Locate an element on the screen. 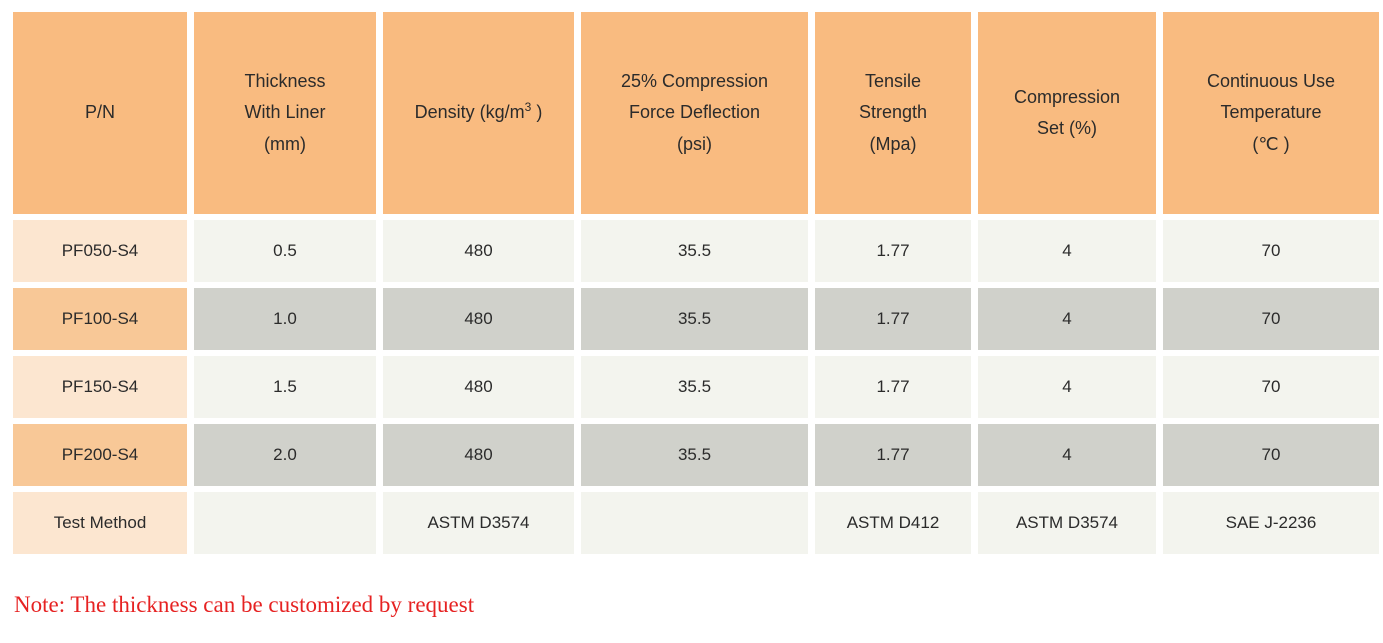 Image resolution: width=1383 pixels, height=643 pixels. header-cell-compression-force-deflection: 25% Compression Force Deflection (psi) is located at coordinates (694, 113).